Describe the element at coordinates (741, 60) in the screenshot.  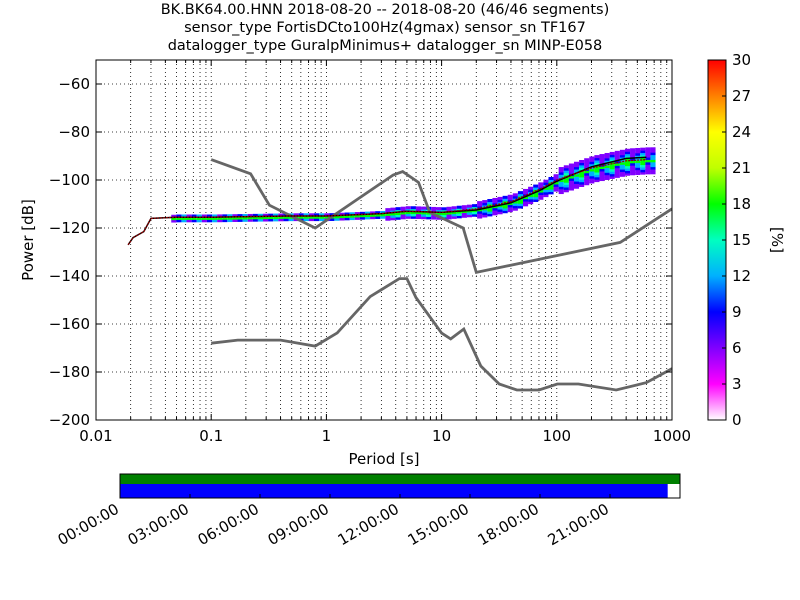
I see `colorbar-tick-label: 30` at that location.